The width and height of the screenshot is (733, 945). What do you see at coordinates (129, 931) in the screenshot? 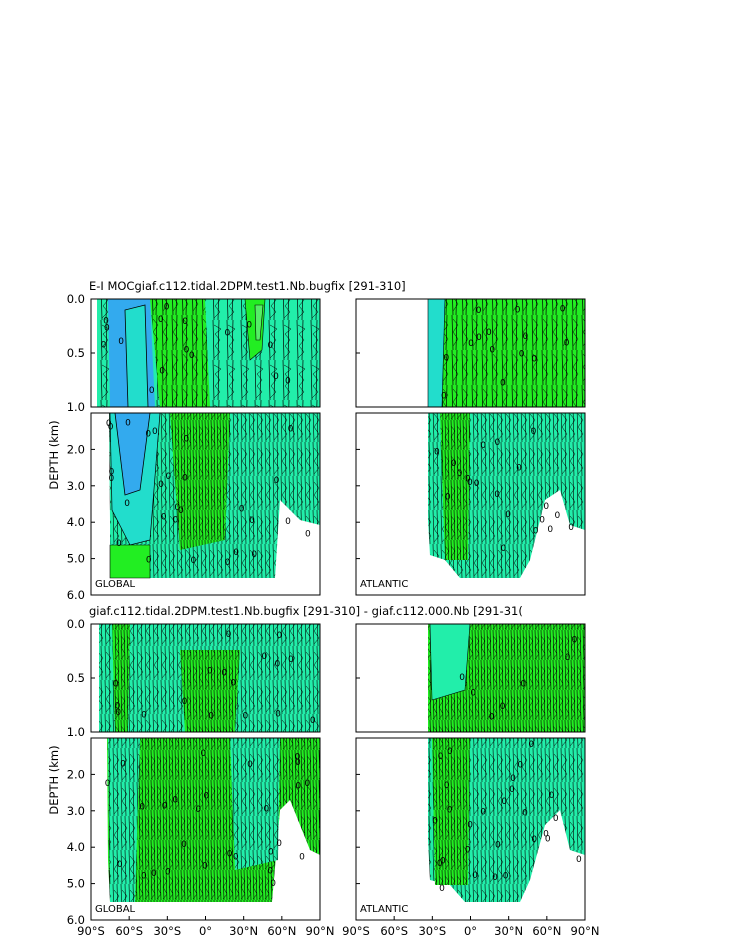
I see `x-tick-label: 60°S` at bounding box center [129, 931].